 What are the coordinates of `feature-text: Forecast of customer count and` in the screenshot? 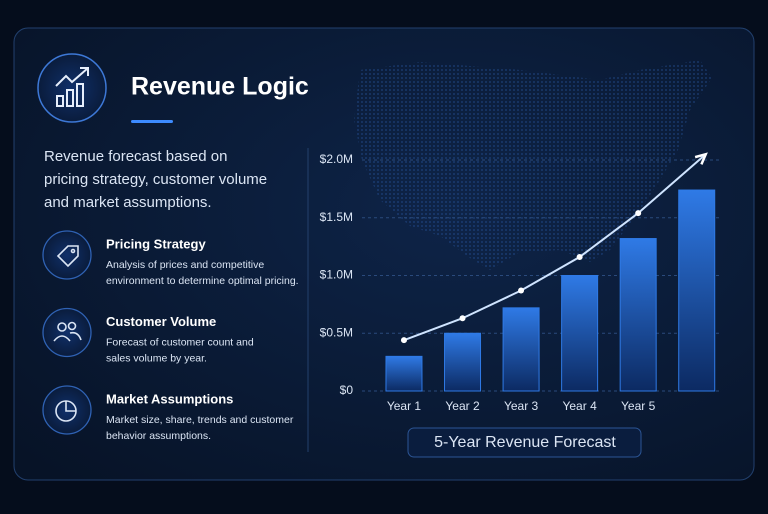 It's located at (180, 342).